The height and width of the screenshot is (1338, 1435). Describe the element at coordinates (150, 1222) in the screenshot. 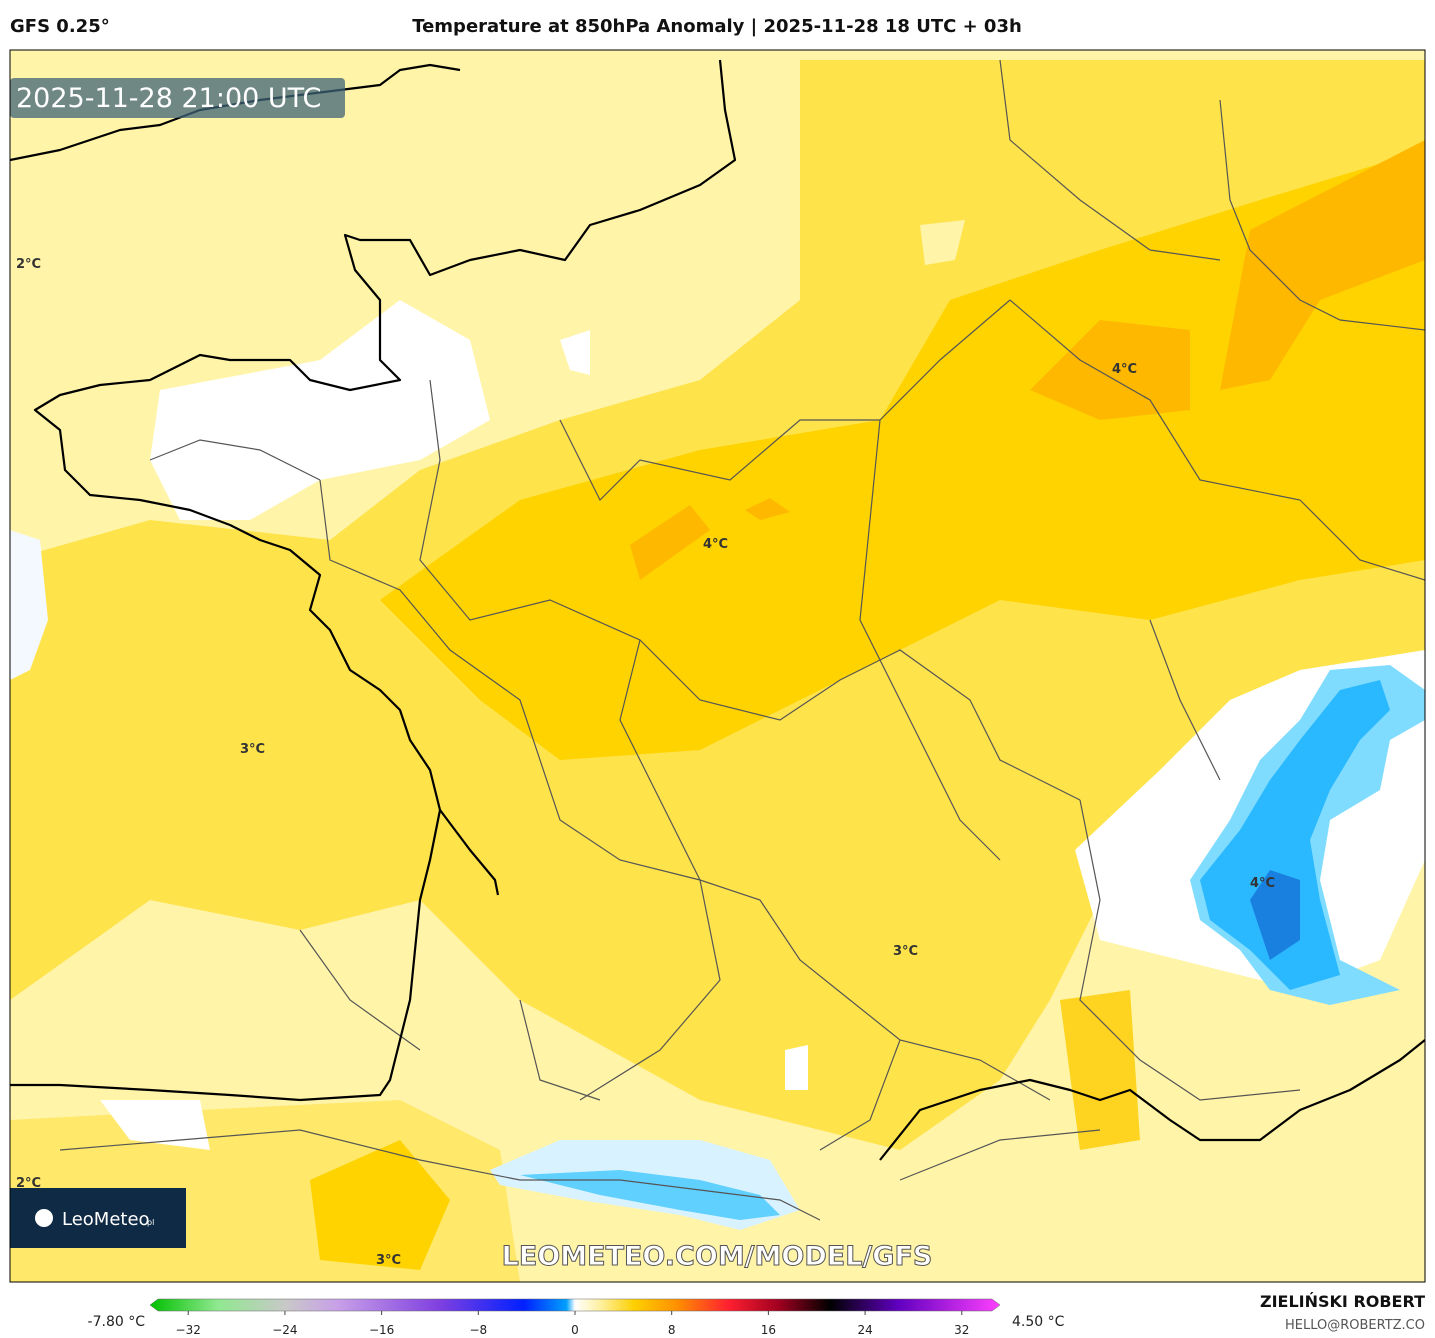

I see `logo-suffix: pl` at that location.